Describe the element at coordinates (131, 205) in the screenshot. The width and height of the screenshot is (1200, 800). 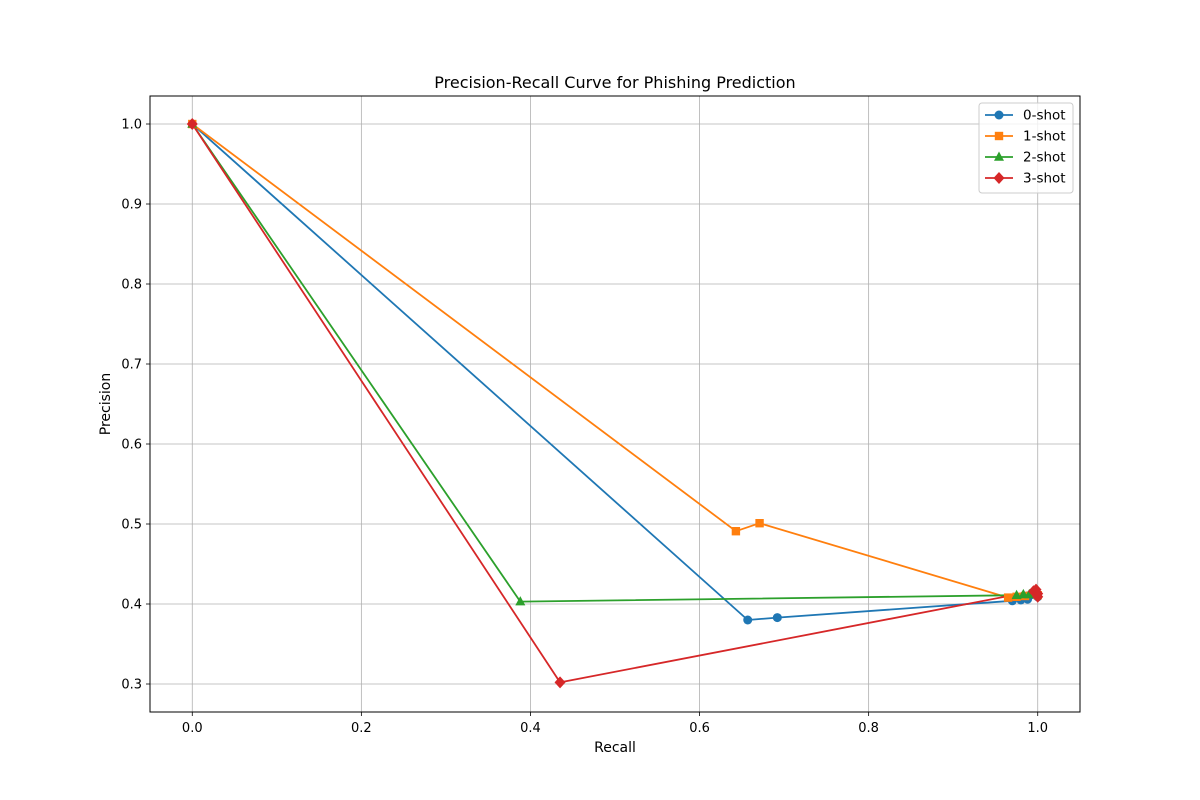
I see `y-tick-label: 0.9` at that location.